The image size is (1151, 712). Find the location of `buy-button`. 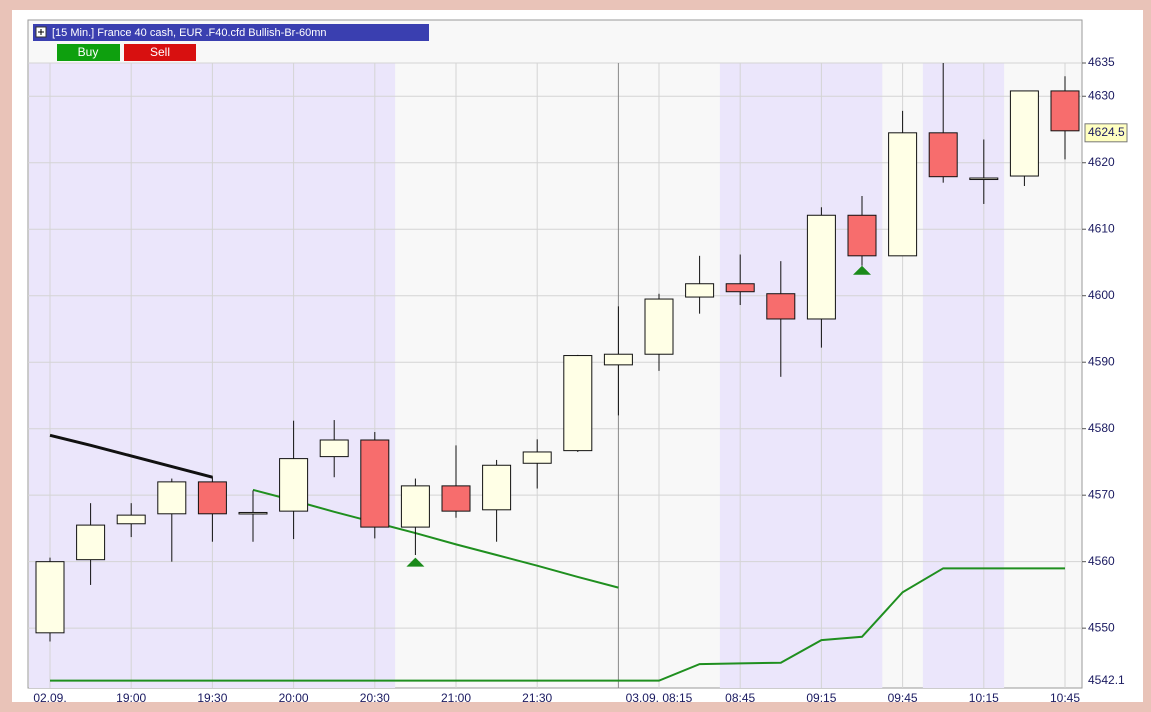

buy-button is located at coordinates (88, 52).